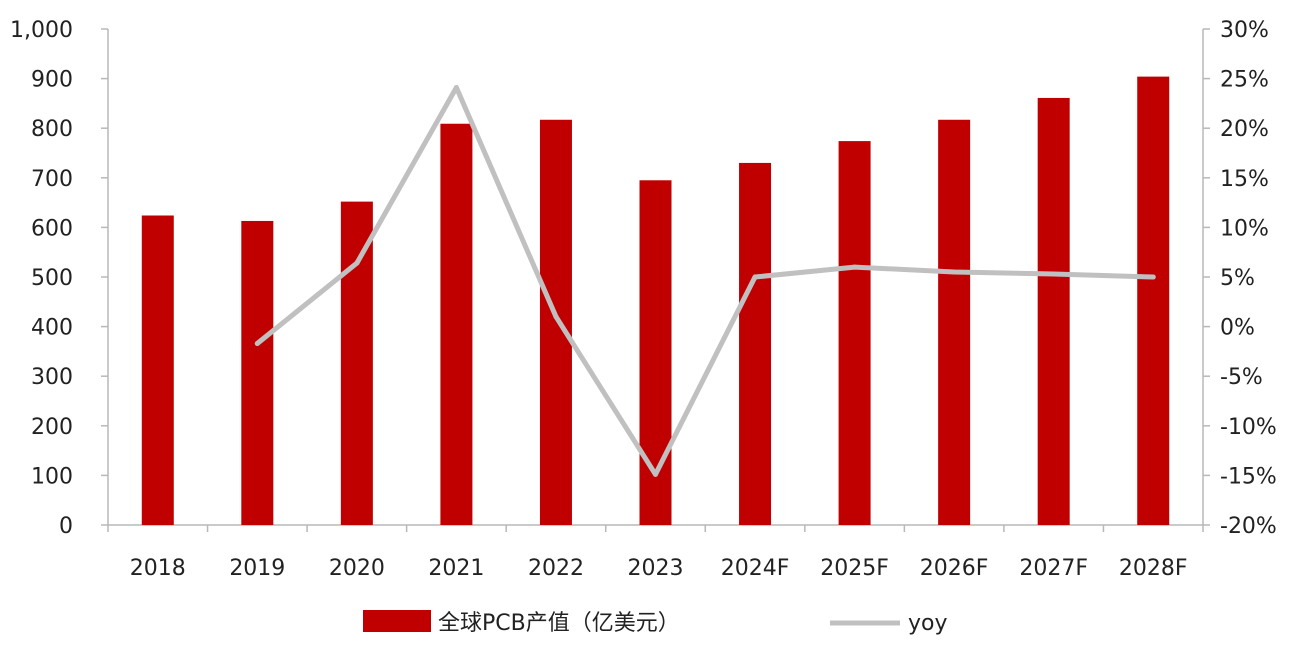 The width and height of the screenshot is (1308, 645). Describe the element at coordinates (755, 568) in the screenshot. I see `x-tick-label: 2024F` at that location.